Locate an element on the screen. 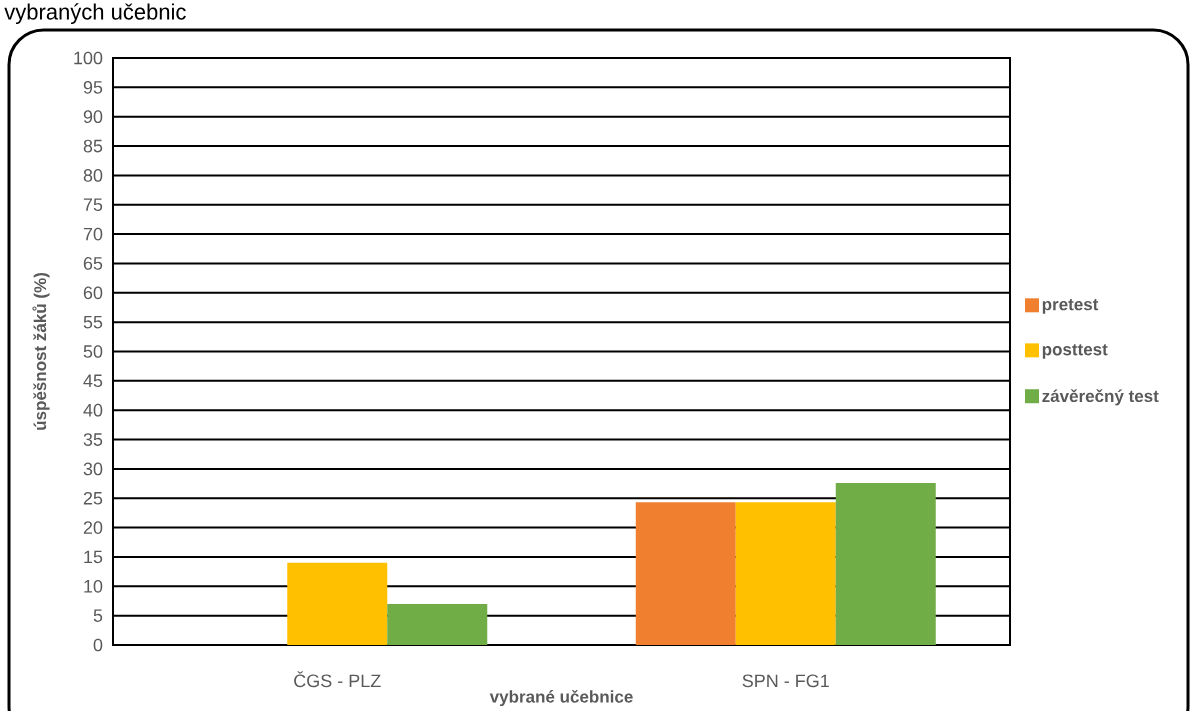  y-tick-label: 55 is located at coordinates (93, 322).